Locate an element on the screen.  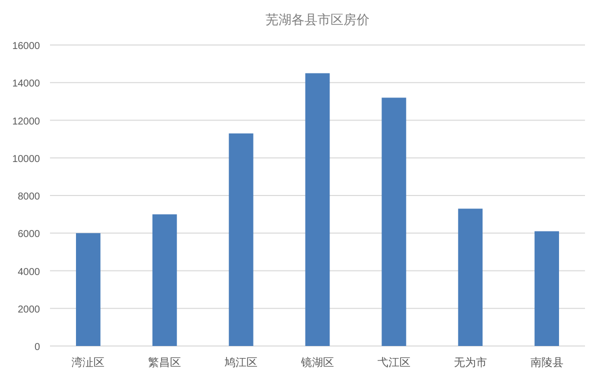
x-tick-label: 湾沚区 is located at coordinates (88, 362).